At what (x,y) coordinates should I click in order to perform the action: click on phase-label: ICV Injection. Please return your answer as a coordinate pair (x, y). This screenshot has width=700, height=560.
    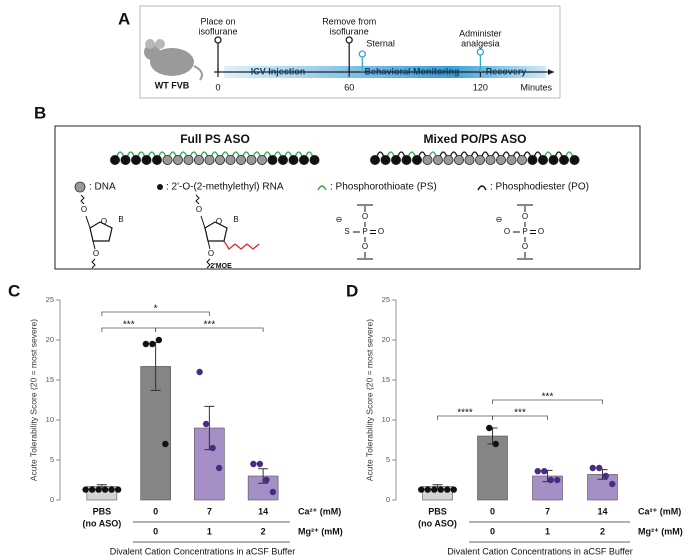
    Looking at the image, I should click on (278, 71).